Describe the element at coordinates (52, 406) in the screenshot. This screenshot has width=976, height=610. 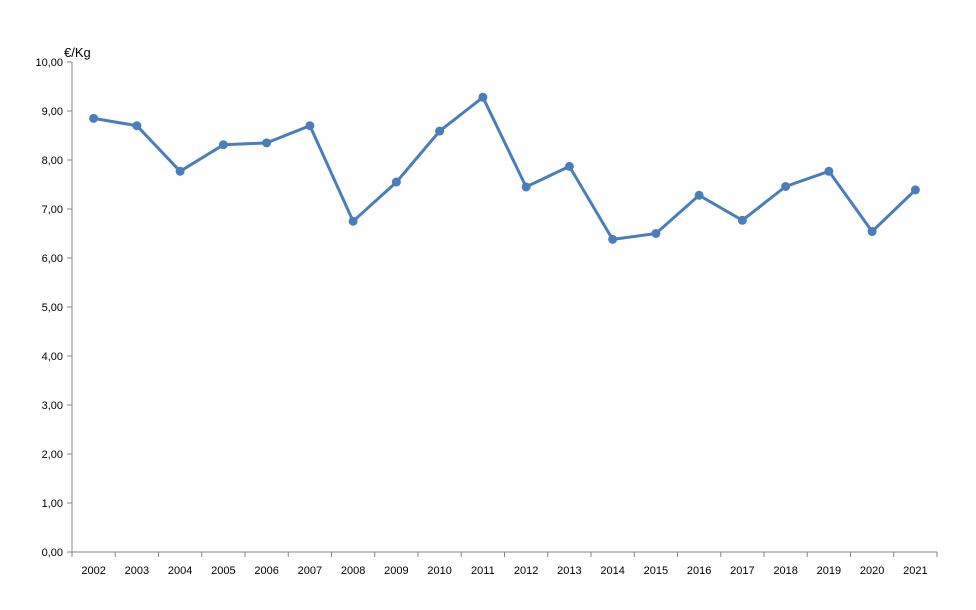
I see `y-tick-label: 3,00` at that location.